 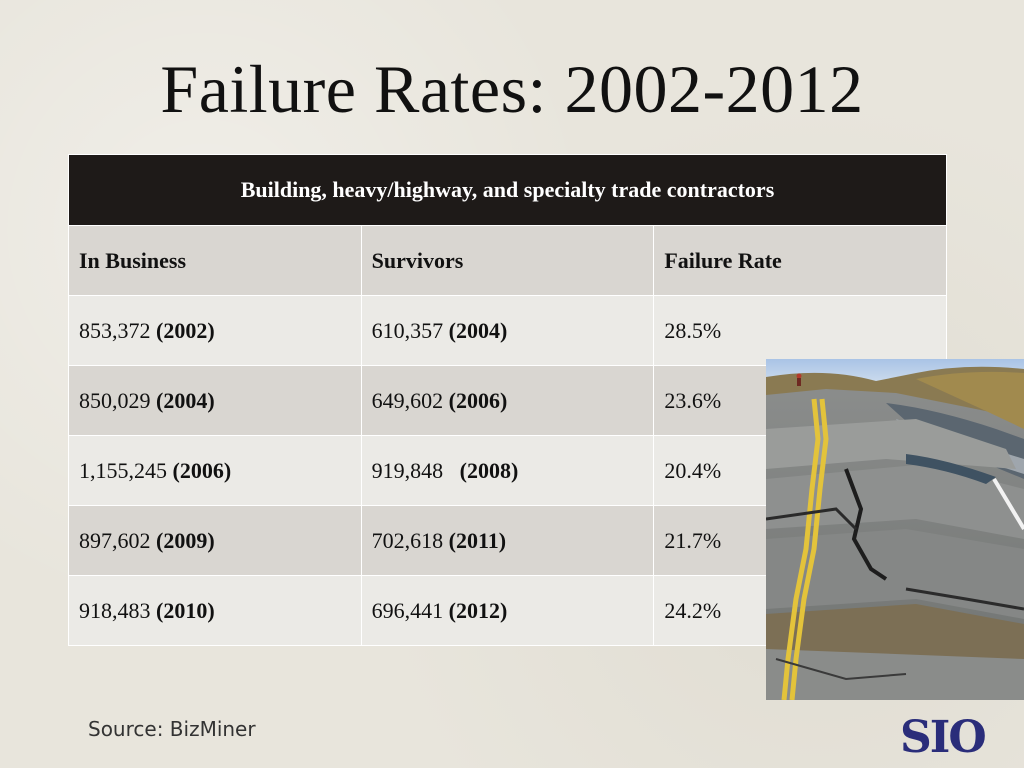 I want to click on table-header-row: In Business Survivors Failure Rate, so click(x=507, y=260).